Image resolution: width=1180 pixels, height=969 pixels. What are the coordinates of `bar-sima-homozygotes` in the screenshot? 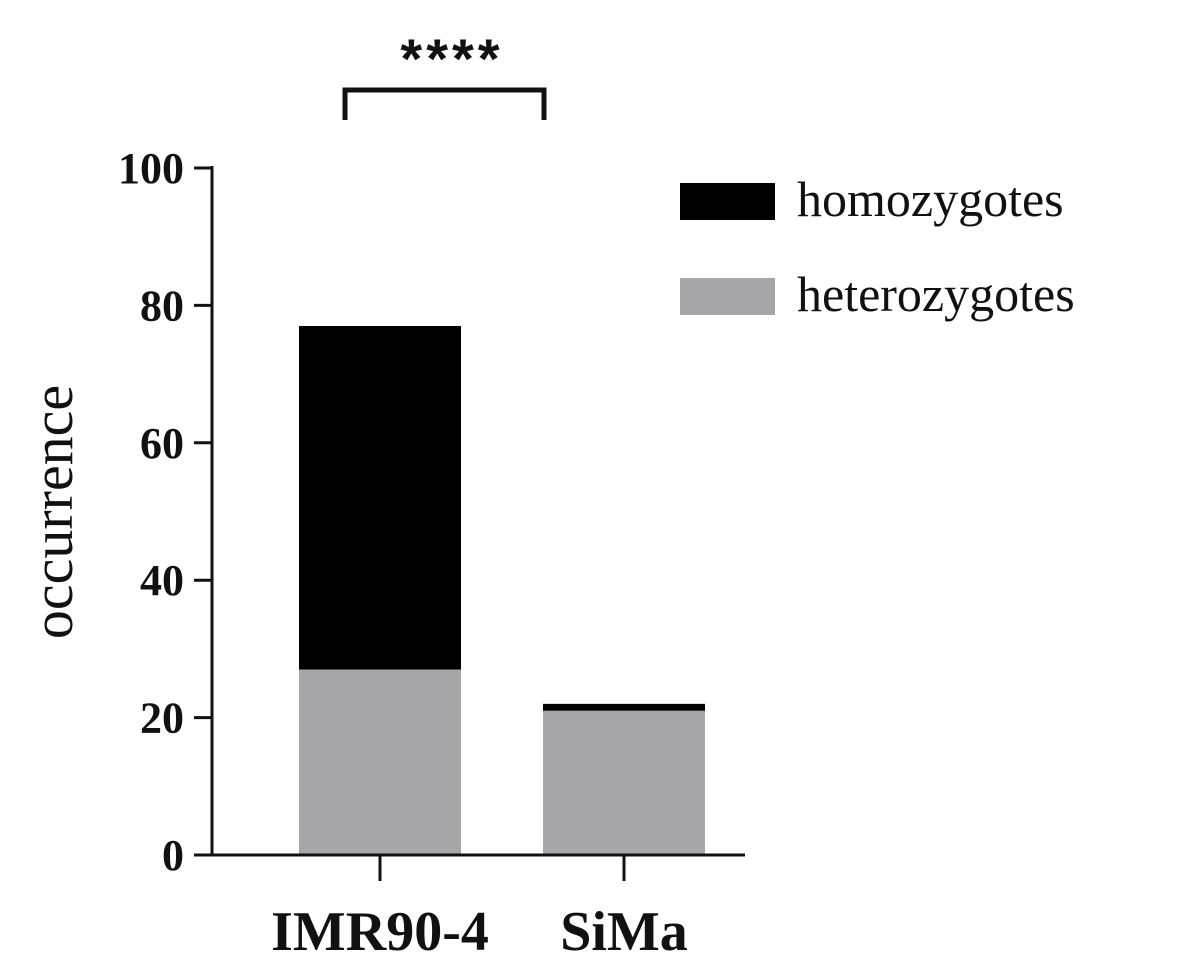 It's located at (624, 707).